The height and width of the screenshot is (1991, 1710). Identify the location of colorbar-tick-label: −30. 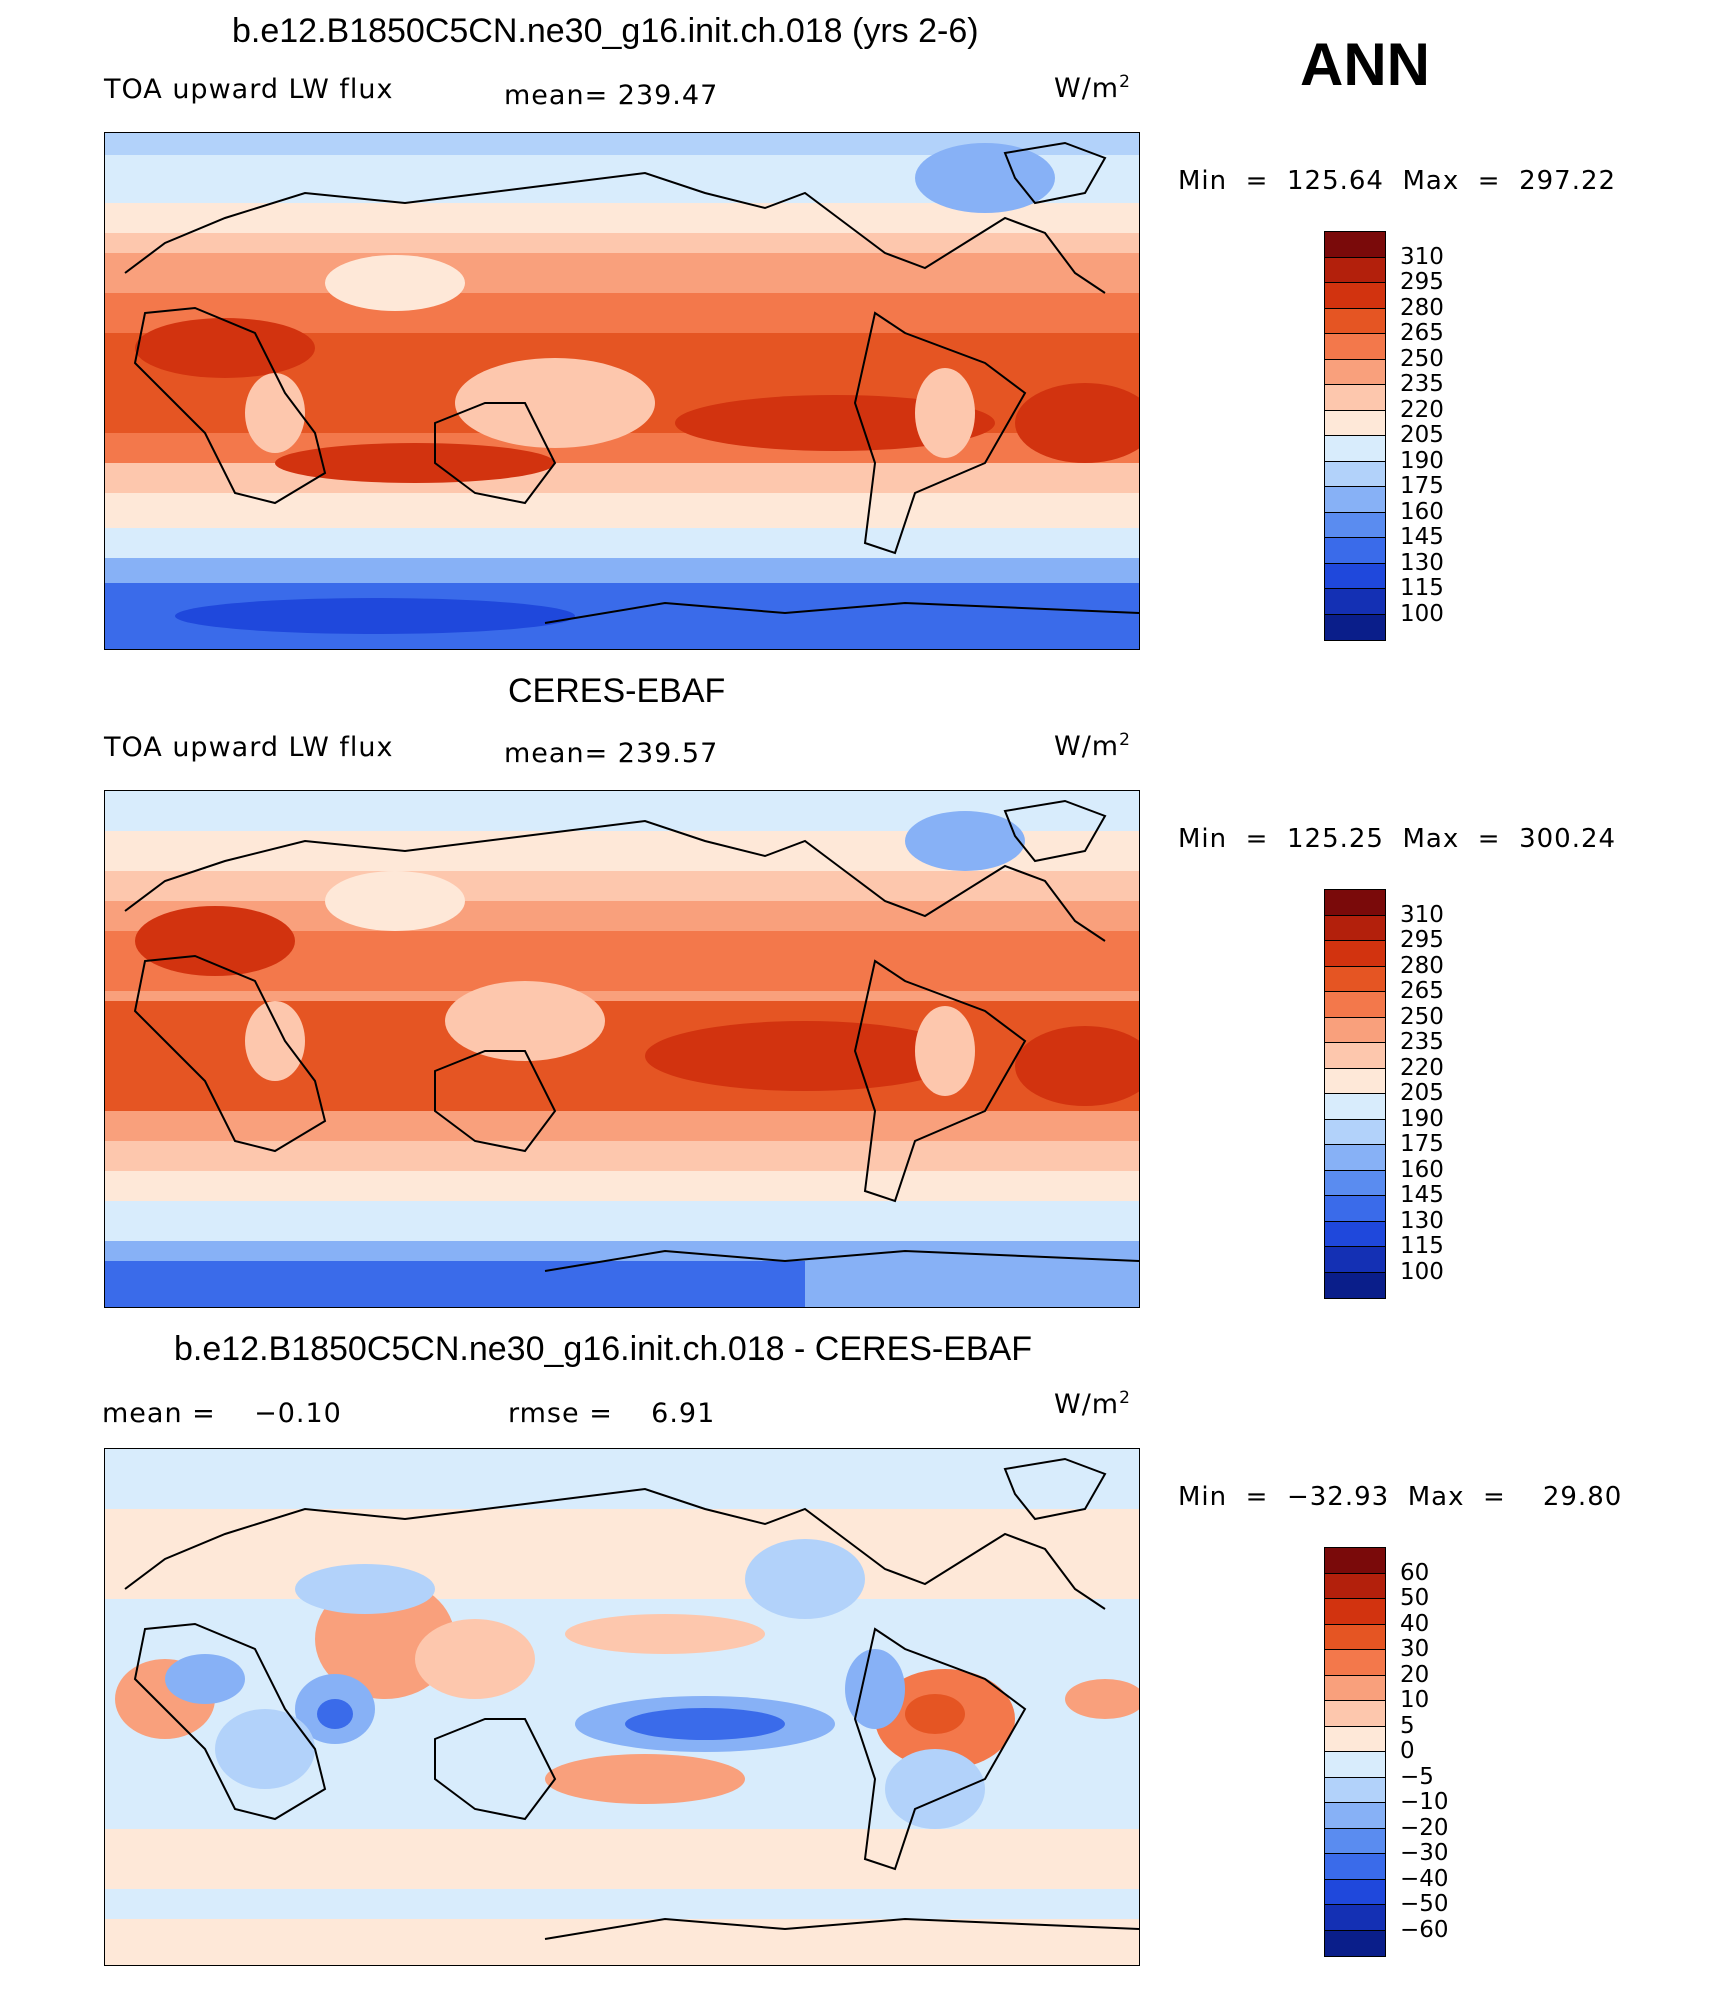
(1424, 1853).